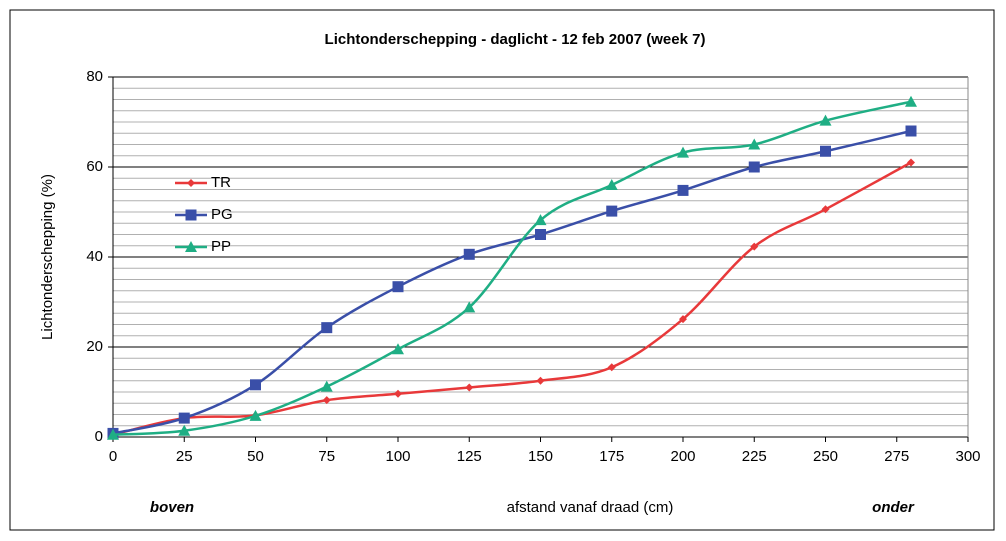 Image resolution: width=1006 pixels, height=541 pixels. What do you see at coordinates (99, 436) in the screenshot?
I see `y-tick-label: 0` at bounding box center [99, 436].